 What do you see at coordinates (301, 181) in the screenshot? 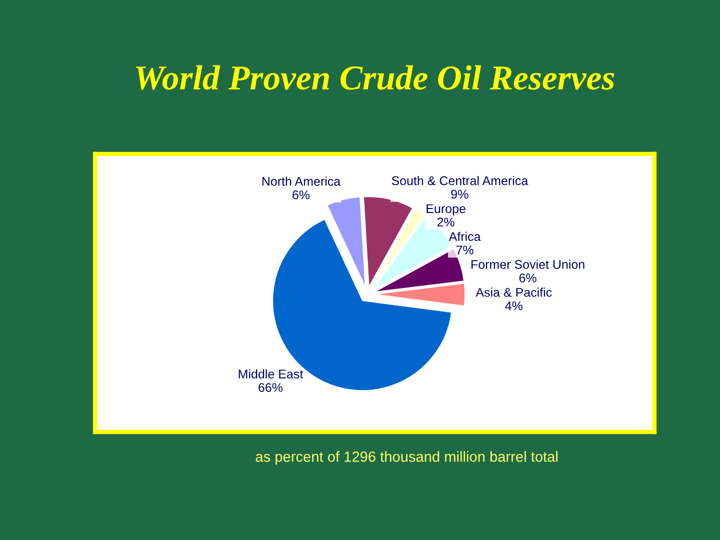
I see `slice-label: North America` at bounding box center [301, 181].